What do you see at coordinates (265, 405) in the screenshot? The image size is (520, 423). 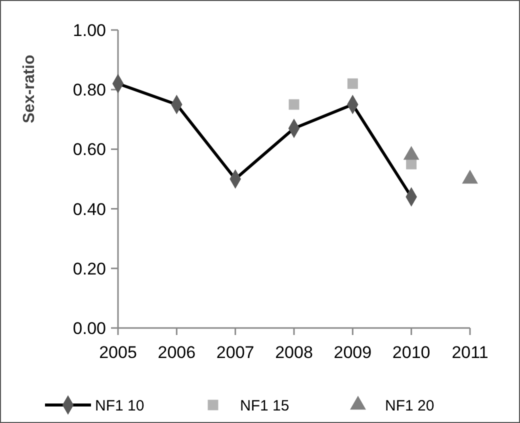 I see `legend-label: NF1 15` at bounding box center [265, 405].